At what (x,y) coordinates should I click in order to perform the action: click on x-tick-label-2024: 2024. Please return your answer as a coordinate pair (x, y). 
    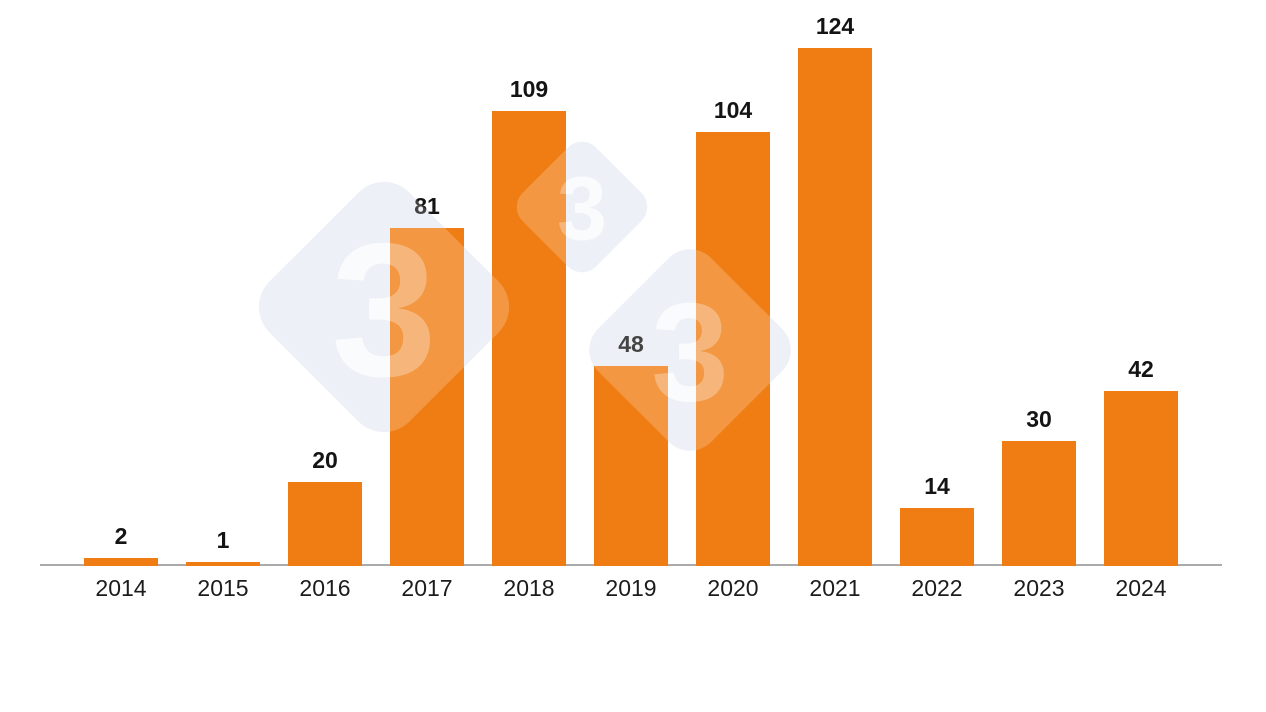
    Looking at the image, I should click on (1141, 588).